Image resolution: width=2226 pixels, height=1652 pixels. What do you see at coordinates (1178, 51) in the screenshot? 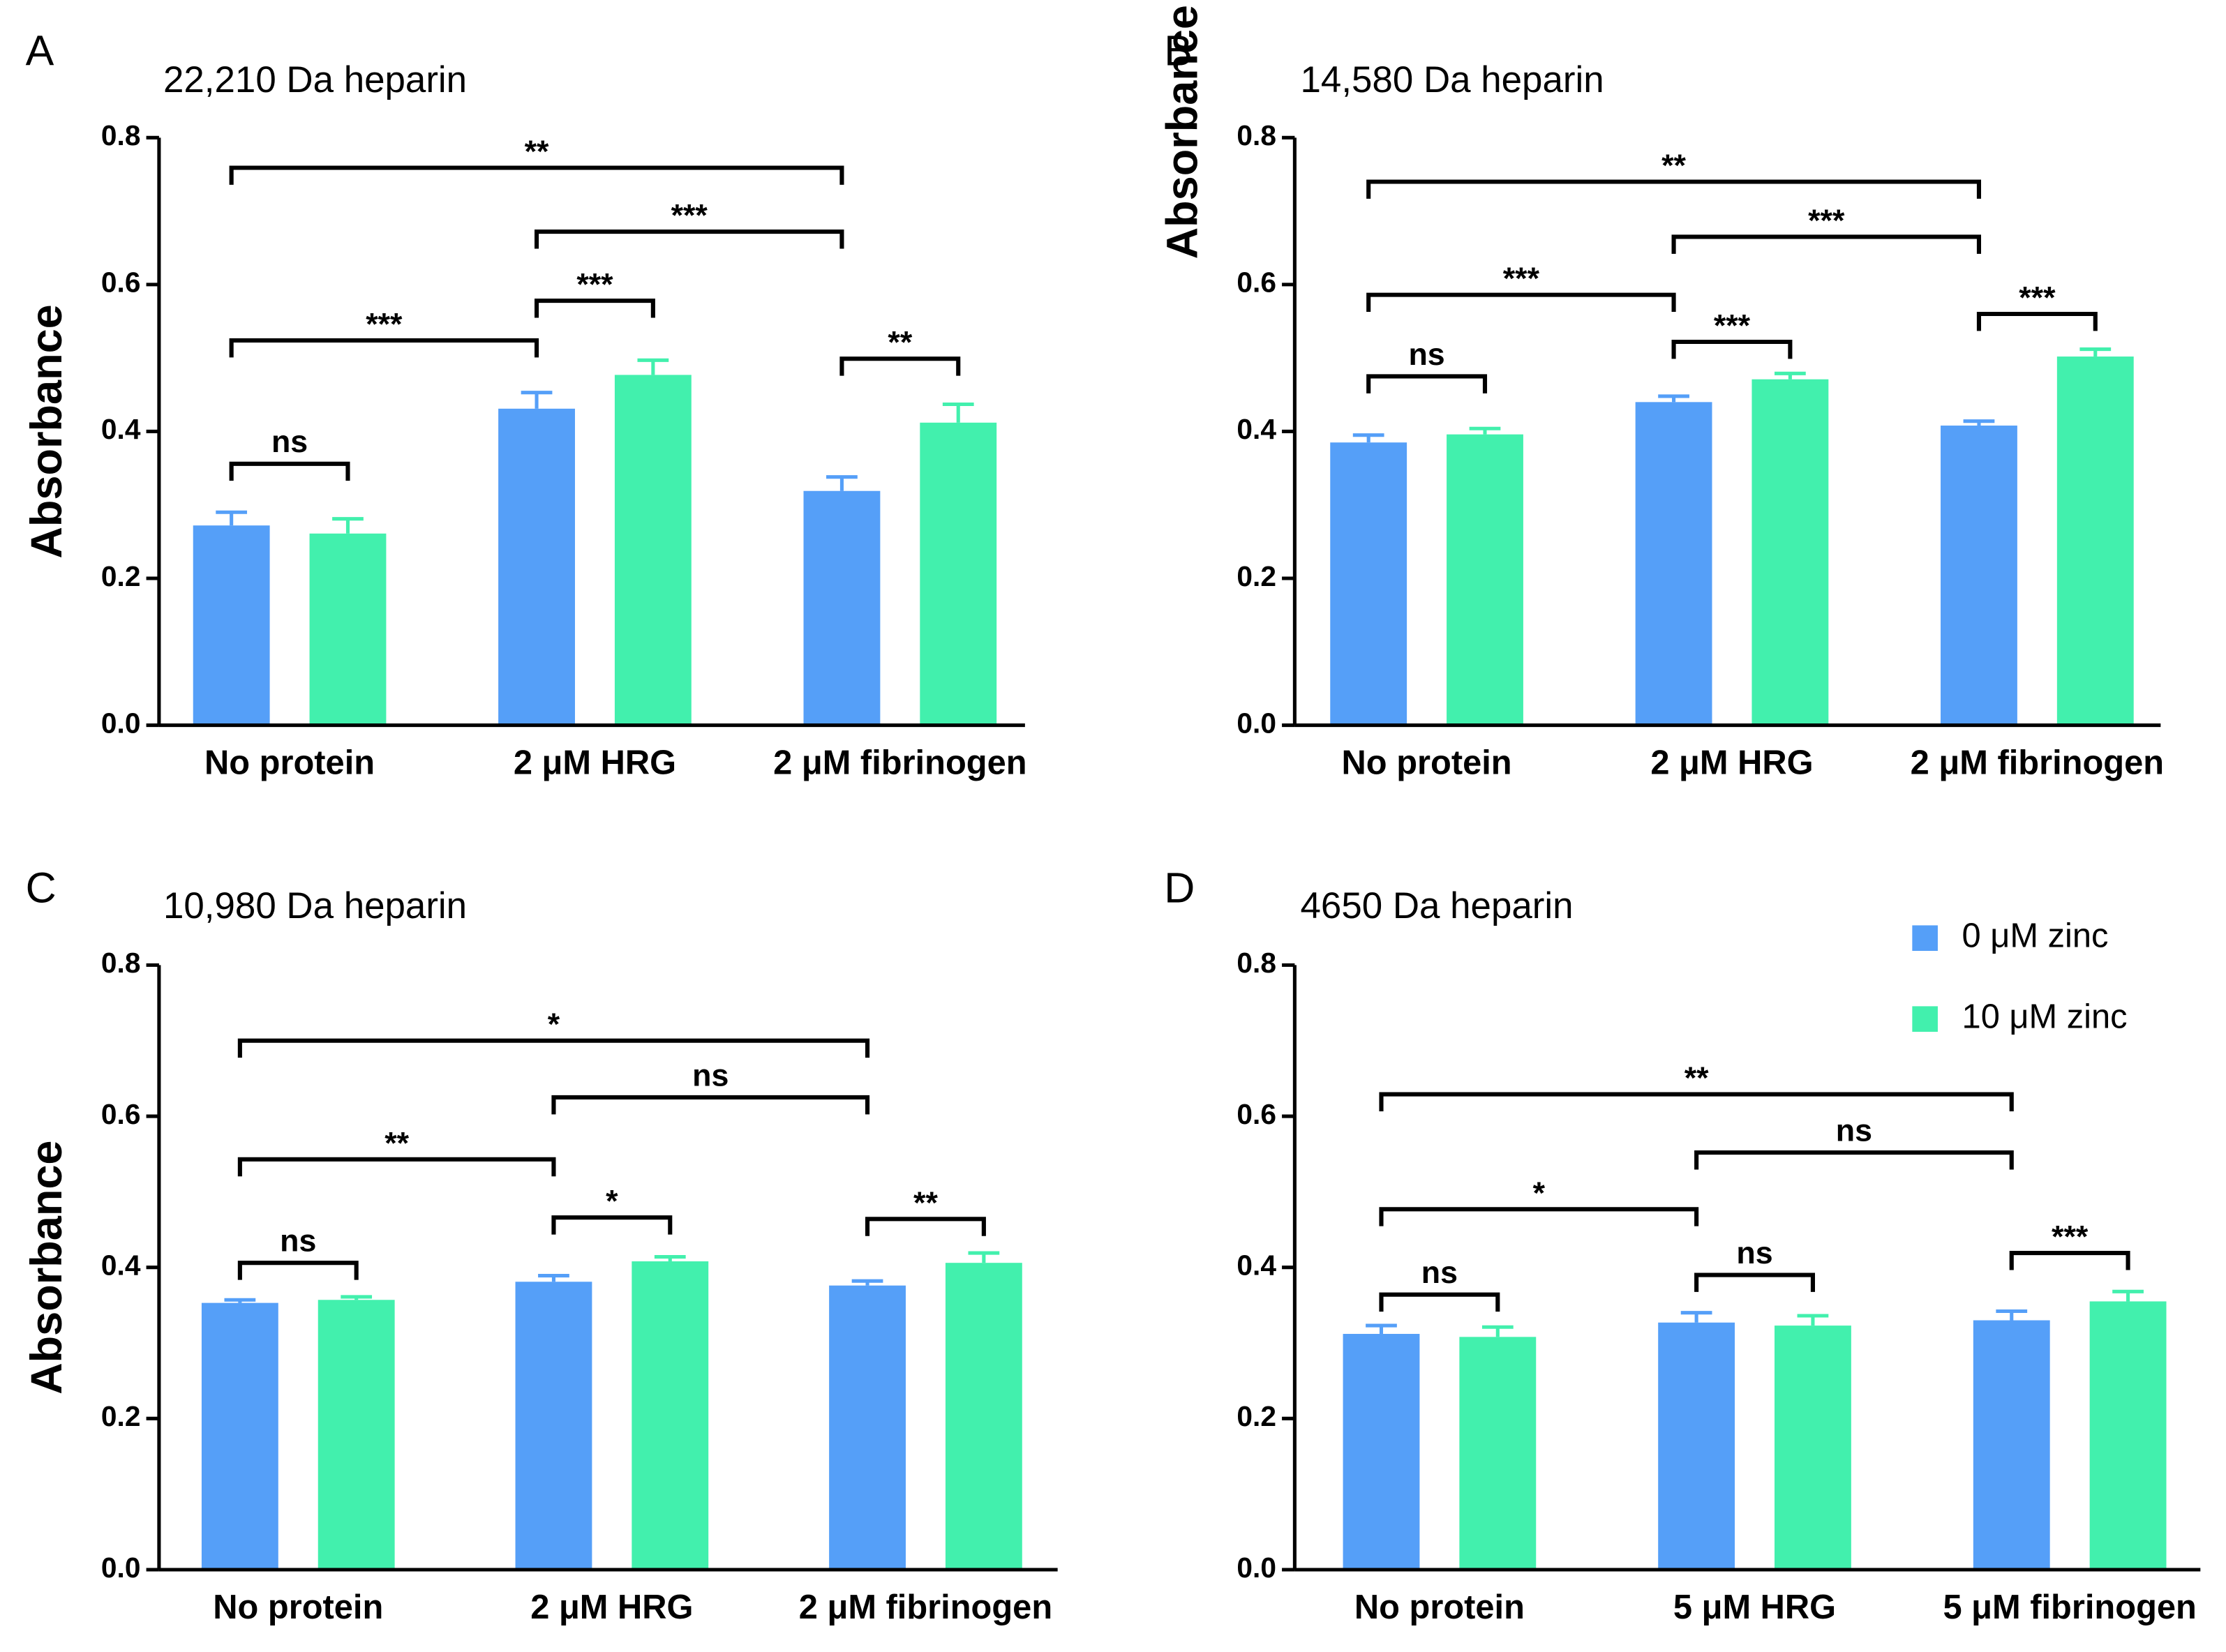
I see `panel-letter: B` at bounding box center [1178, 51].